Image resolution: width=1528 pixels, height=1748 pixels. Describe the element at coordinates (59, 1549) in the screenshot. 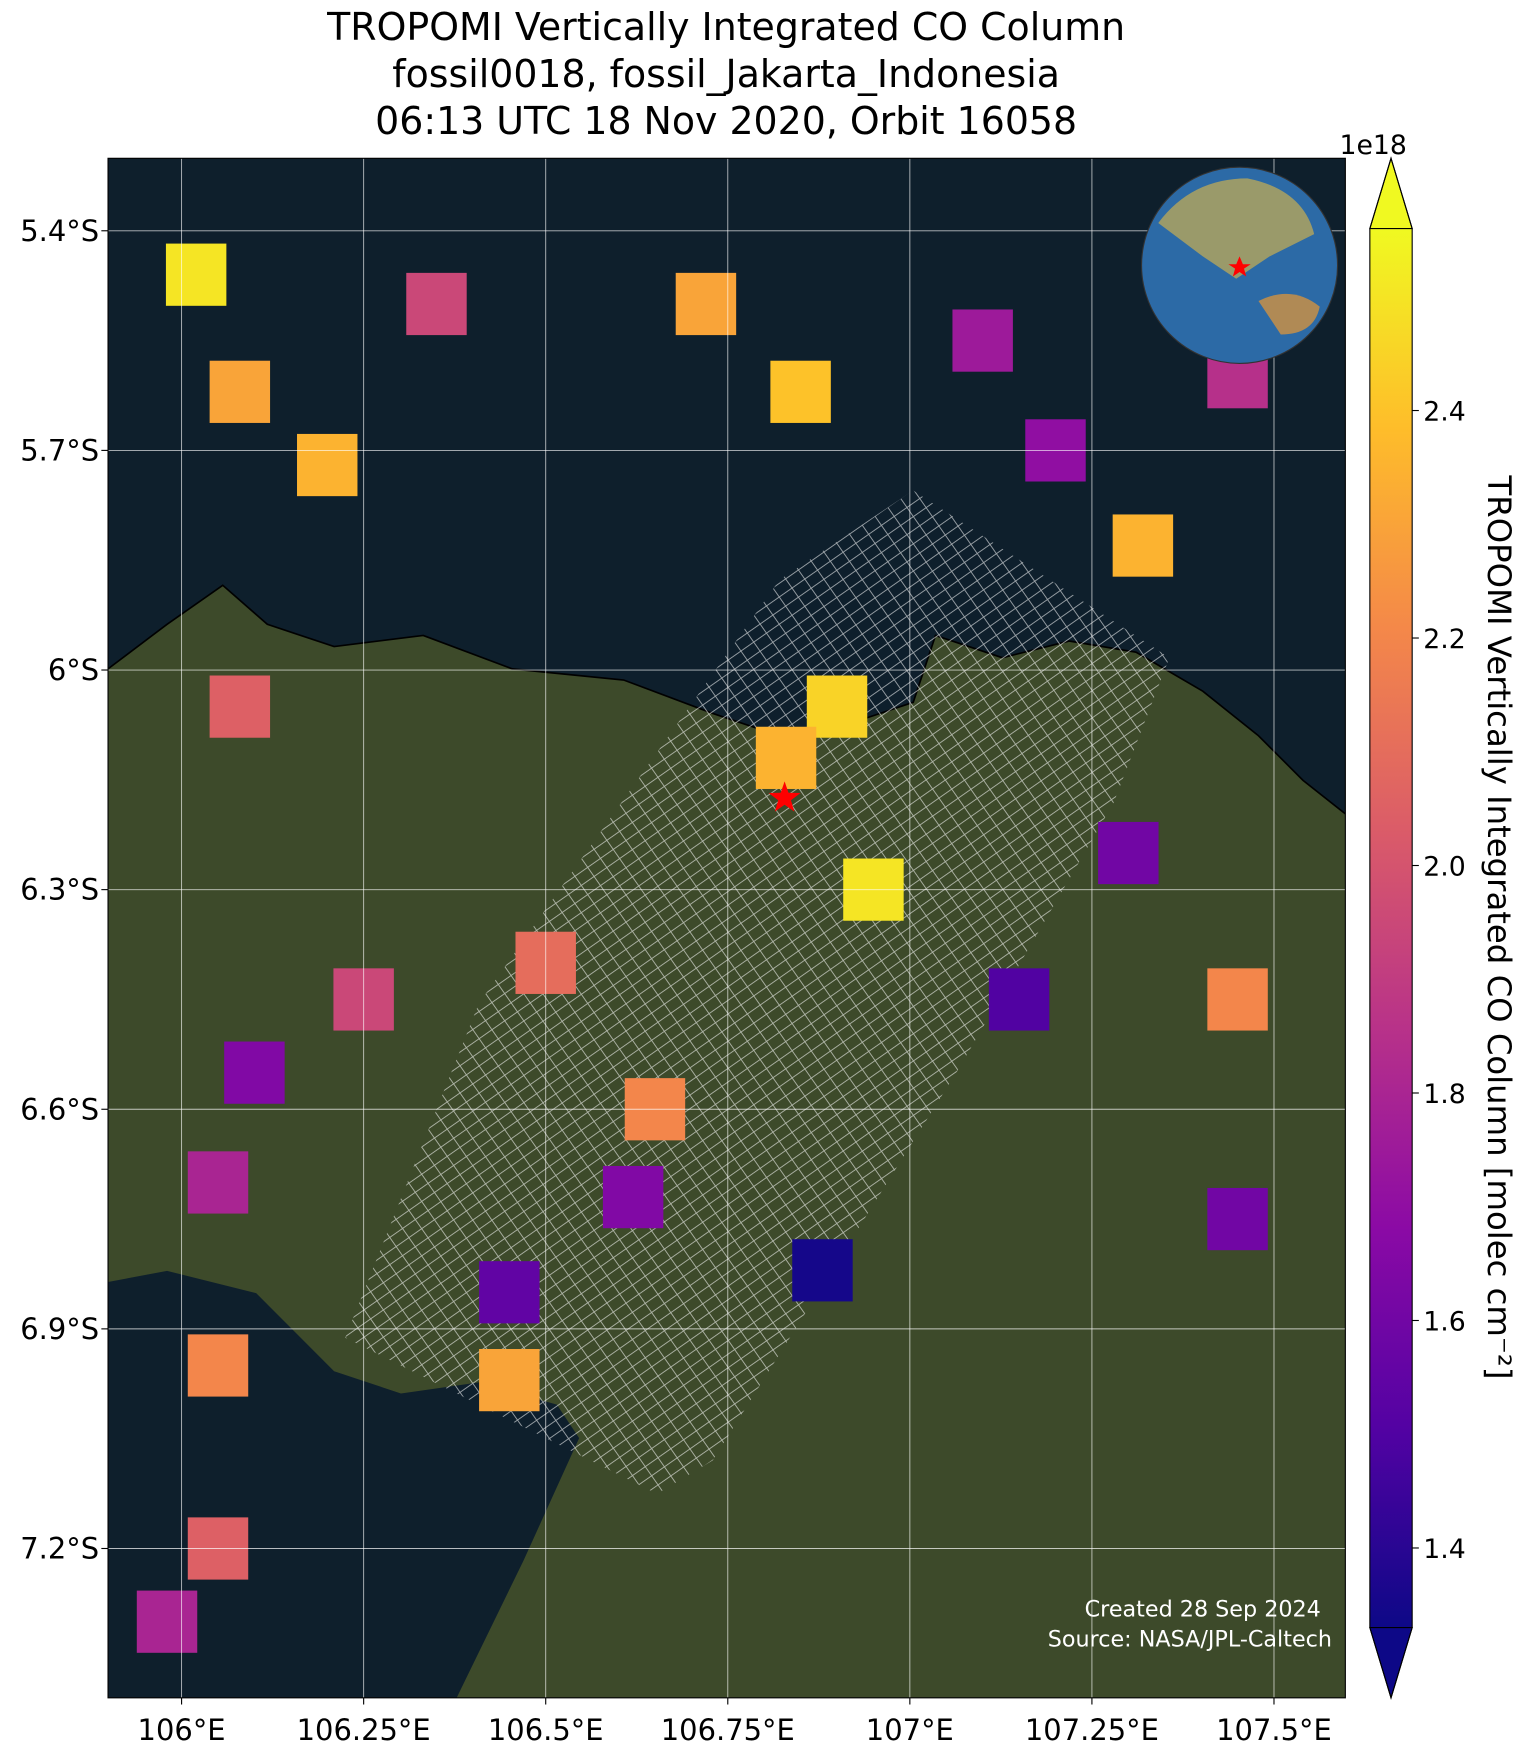

I see `y-tick-label: 7.2°S` at that location.